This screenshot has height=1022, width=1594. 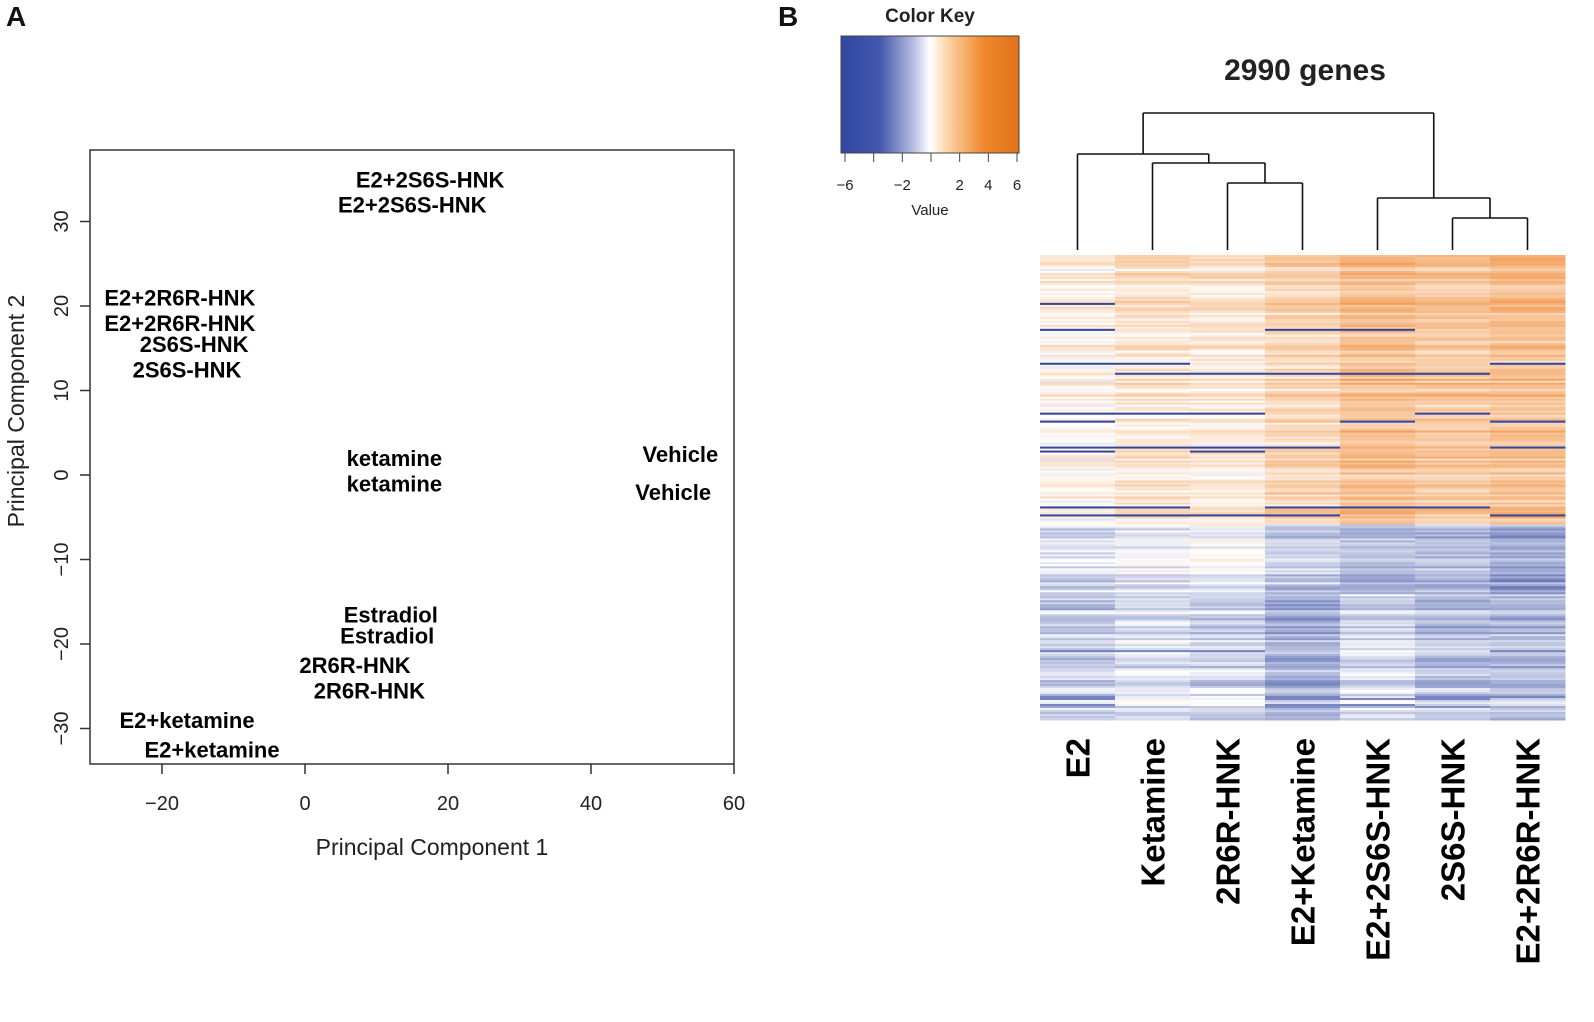 I want to click on x-axis-title: Principal Component 1, so click(x=432, y=847).